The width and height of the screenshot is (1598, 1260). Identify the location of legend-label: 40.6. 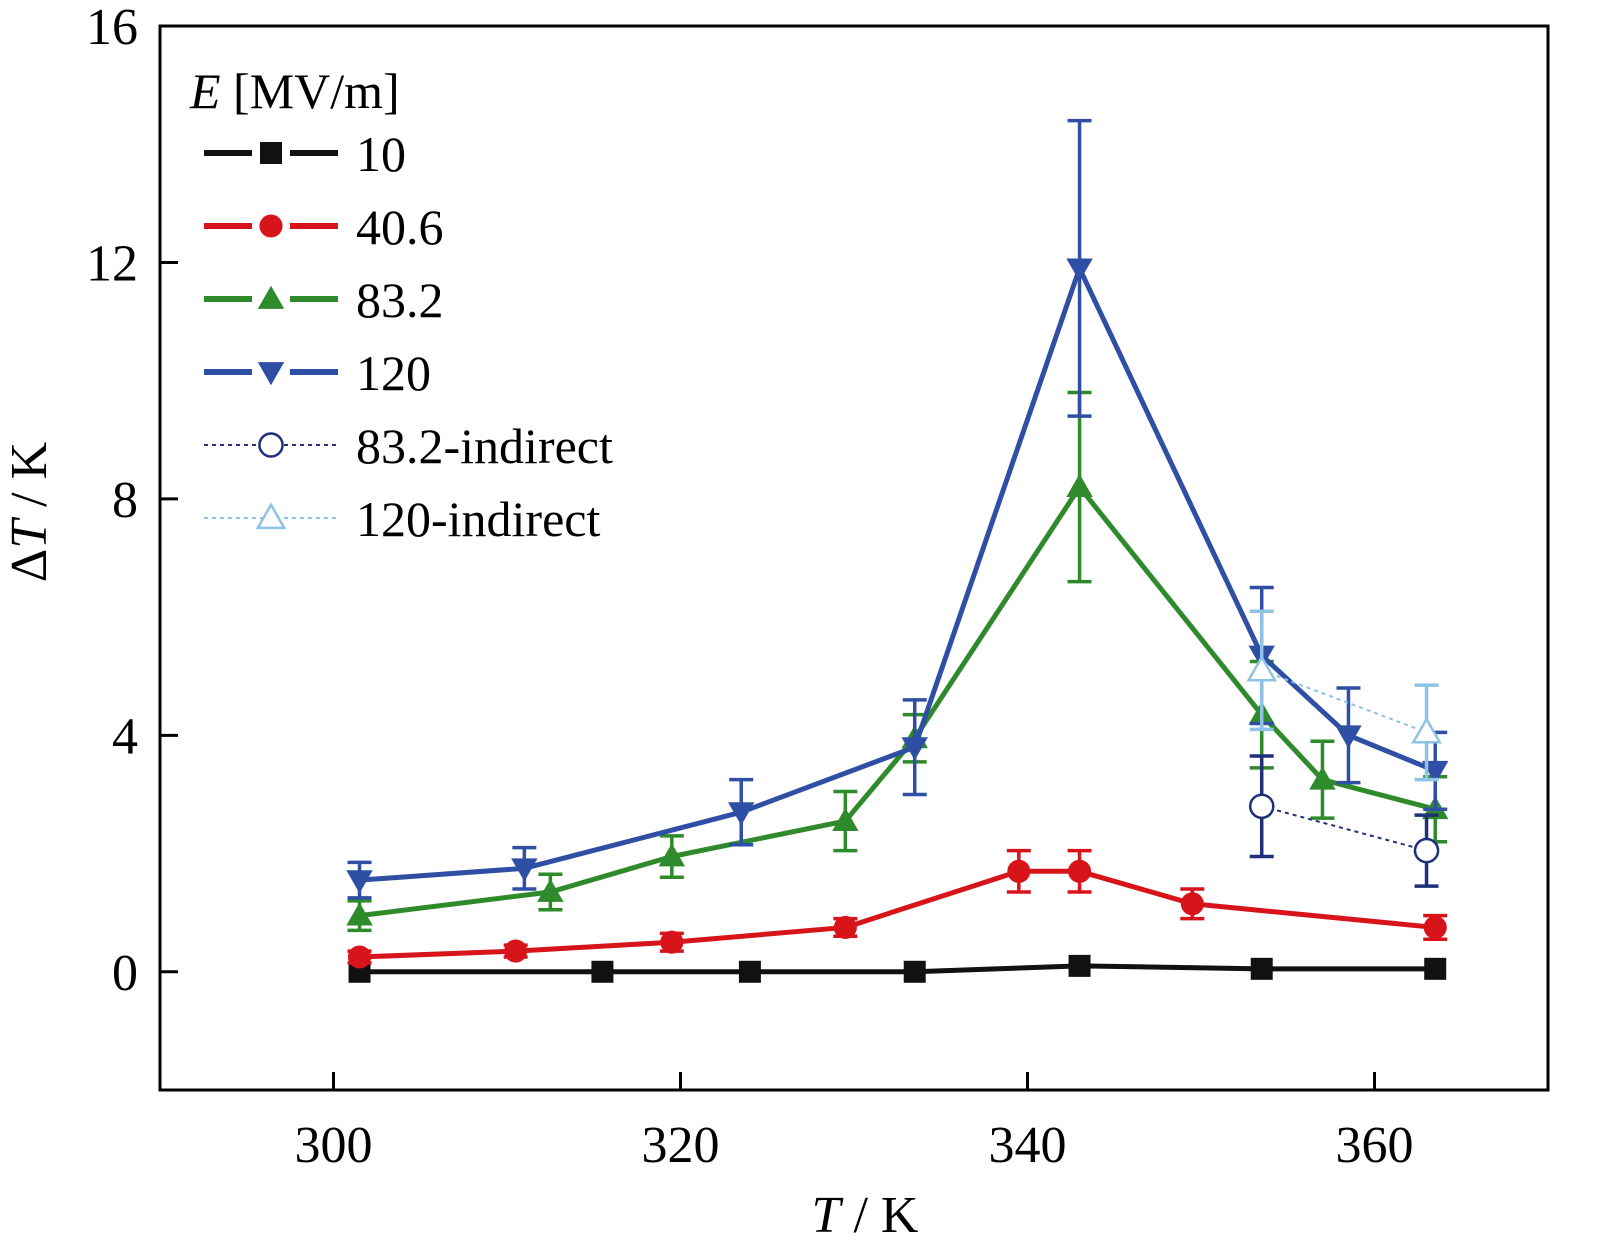
(400, 227).